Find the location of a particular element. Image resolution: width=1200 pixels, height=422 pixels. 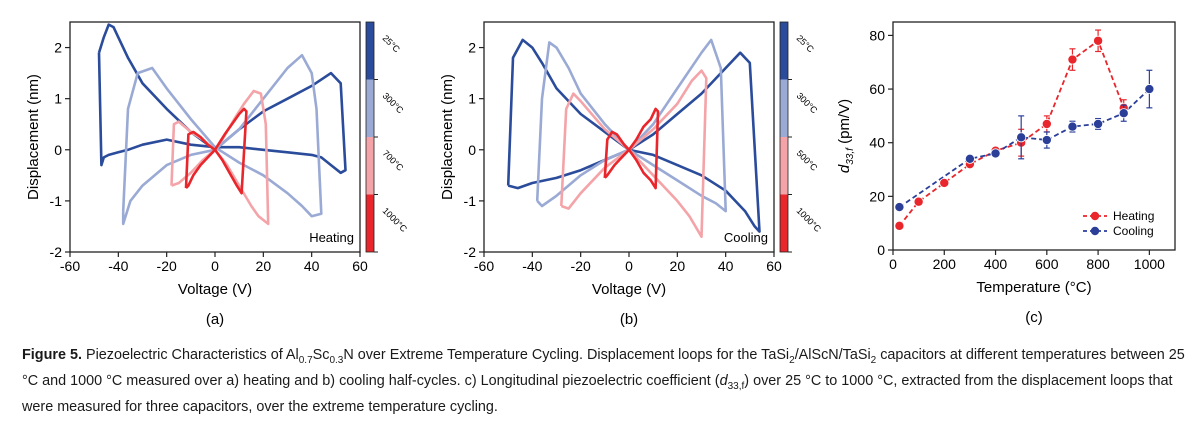

y-tick-label: 80 is located at coordinates (877, 35).